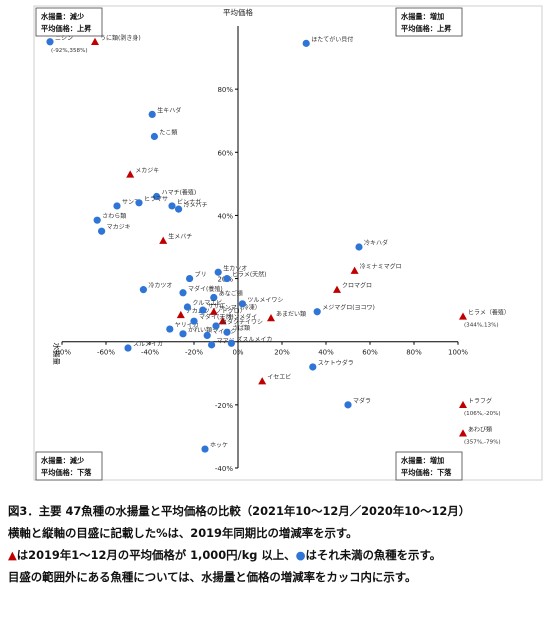  I want to click on y-tick-label: -20%, so click(224, 406).